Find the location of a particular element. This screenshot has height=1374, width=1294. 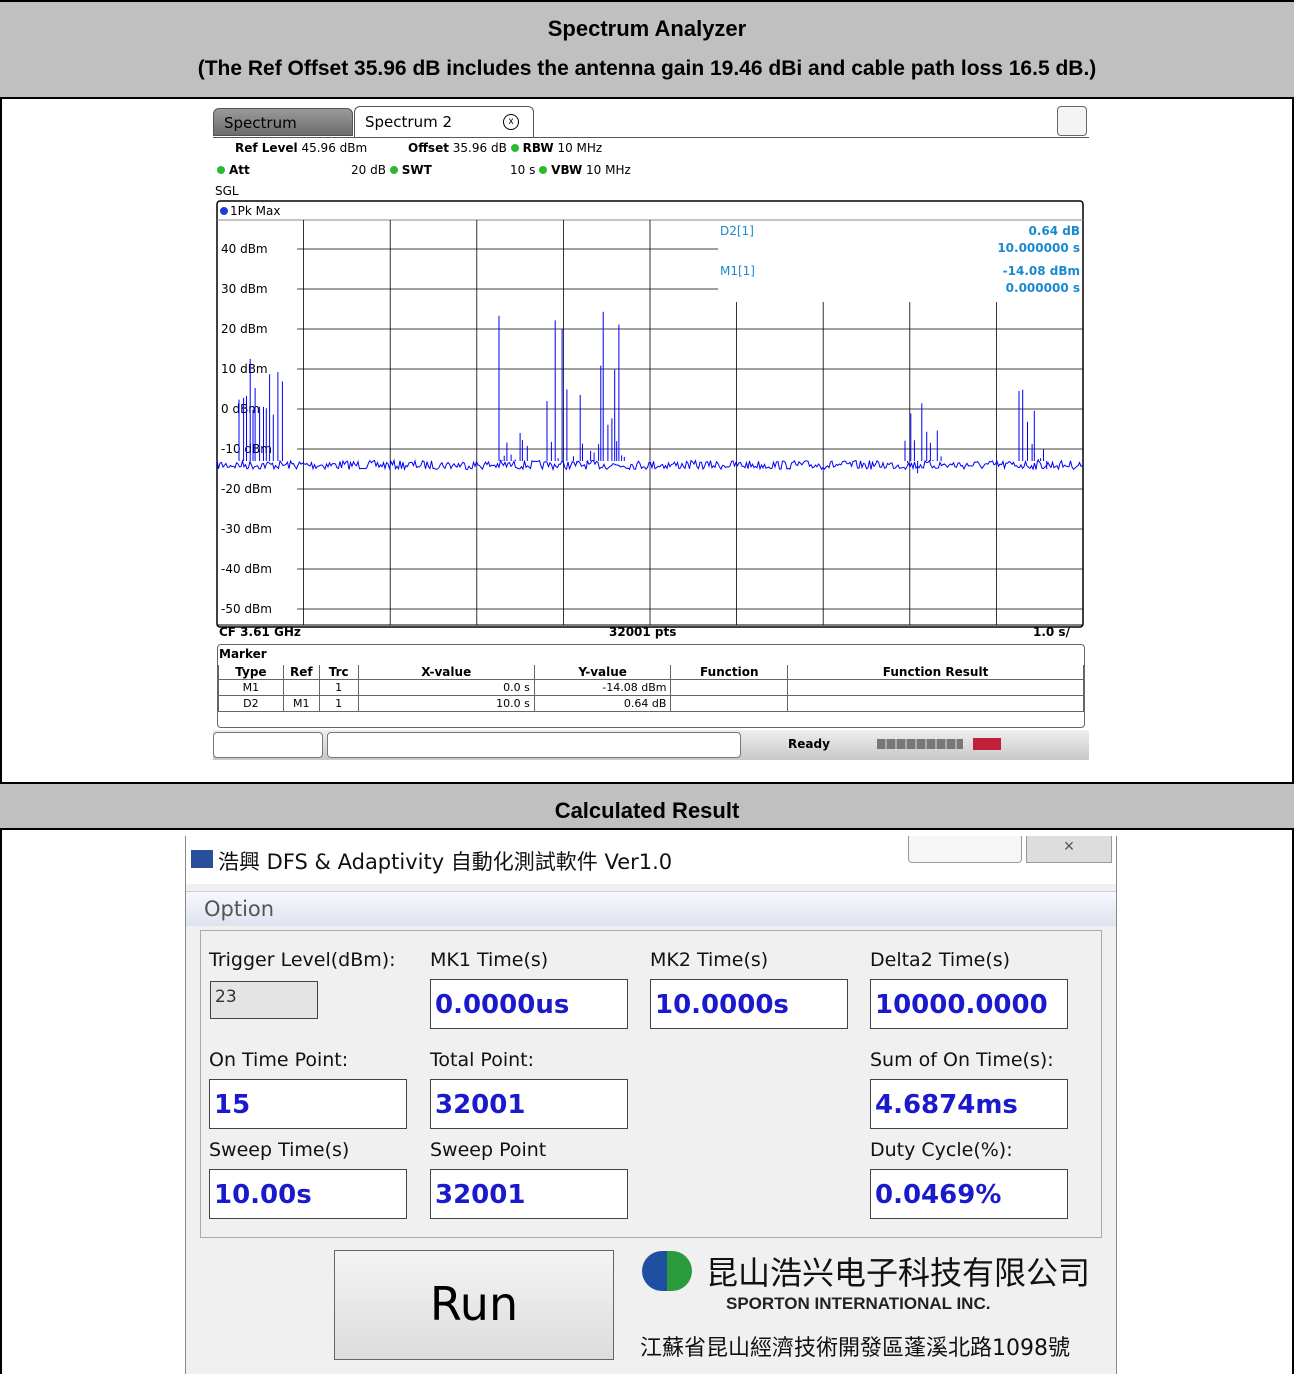

cell: 0.0 s is located at coordinates (446, 687).